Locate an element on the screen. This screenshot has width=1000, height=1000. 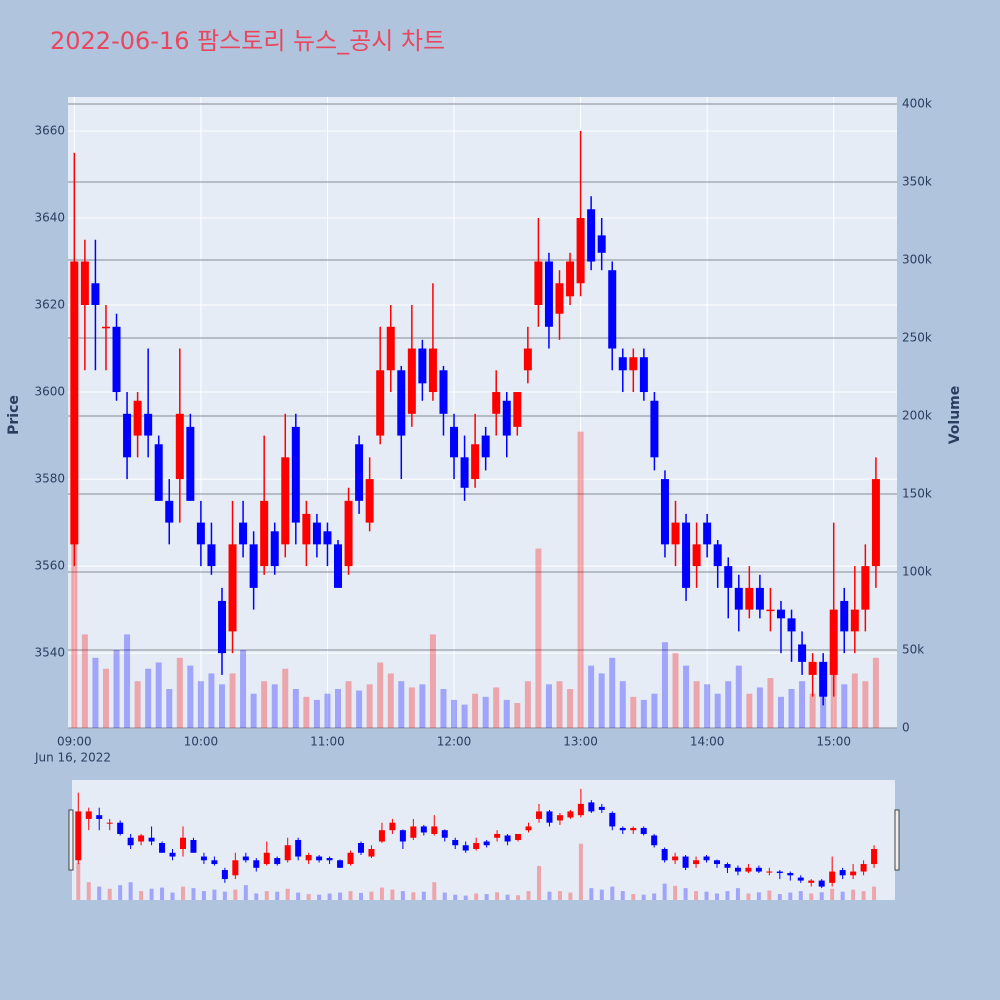
y-tick-label: 3620 is located at coordinates (49, 305).